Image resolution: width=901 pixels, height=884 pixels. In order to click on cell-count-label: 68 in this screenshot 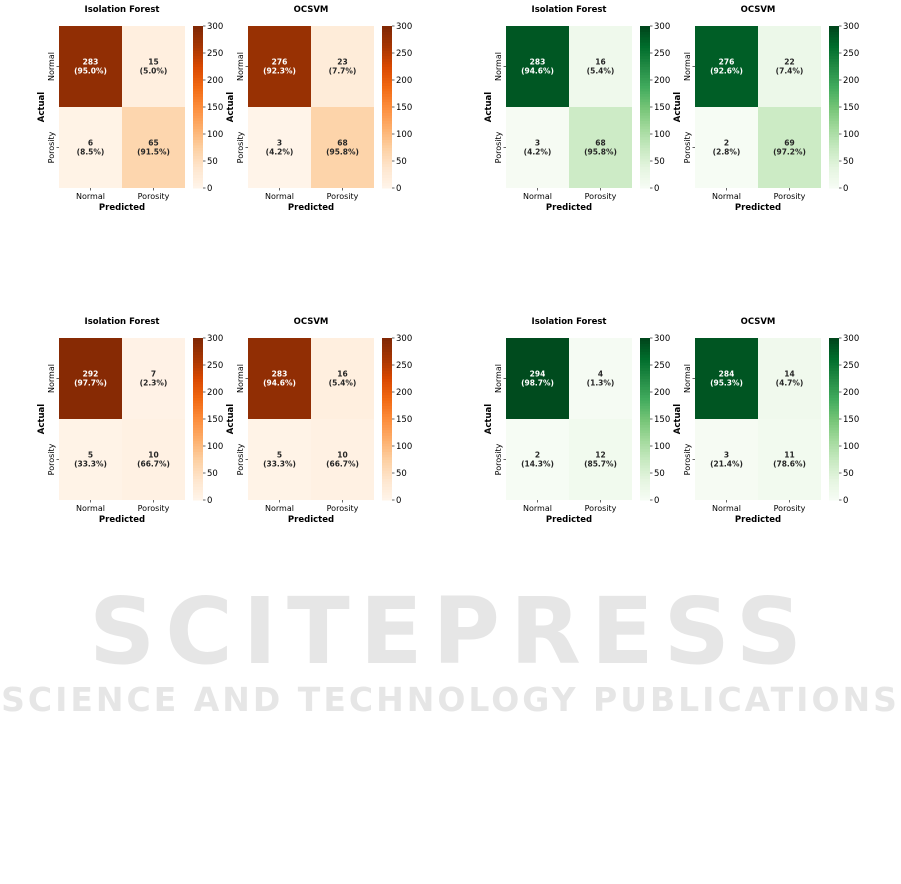, I will do `click(342, 143)`.